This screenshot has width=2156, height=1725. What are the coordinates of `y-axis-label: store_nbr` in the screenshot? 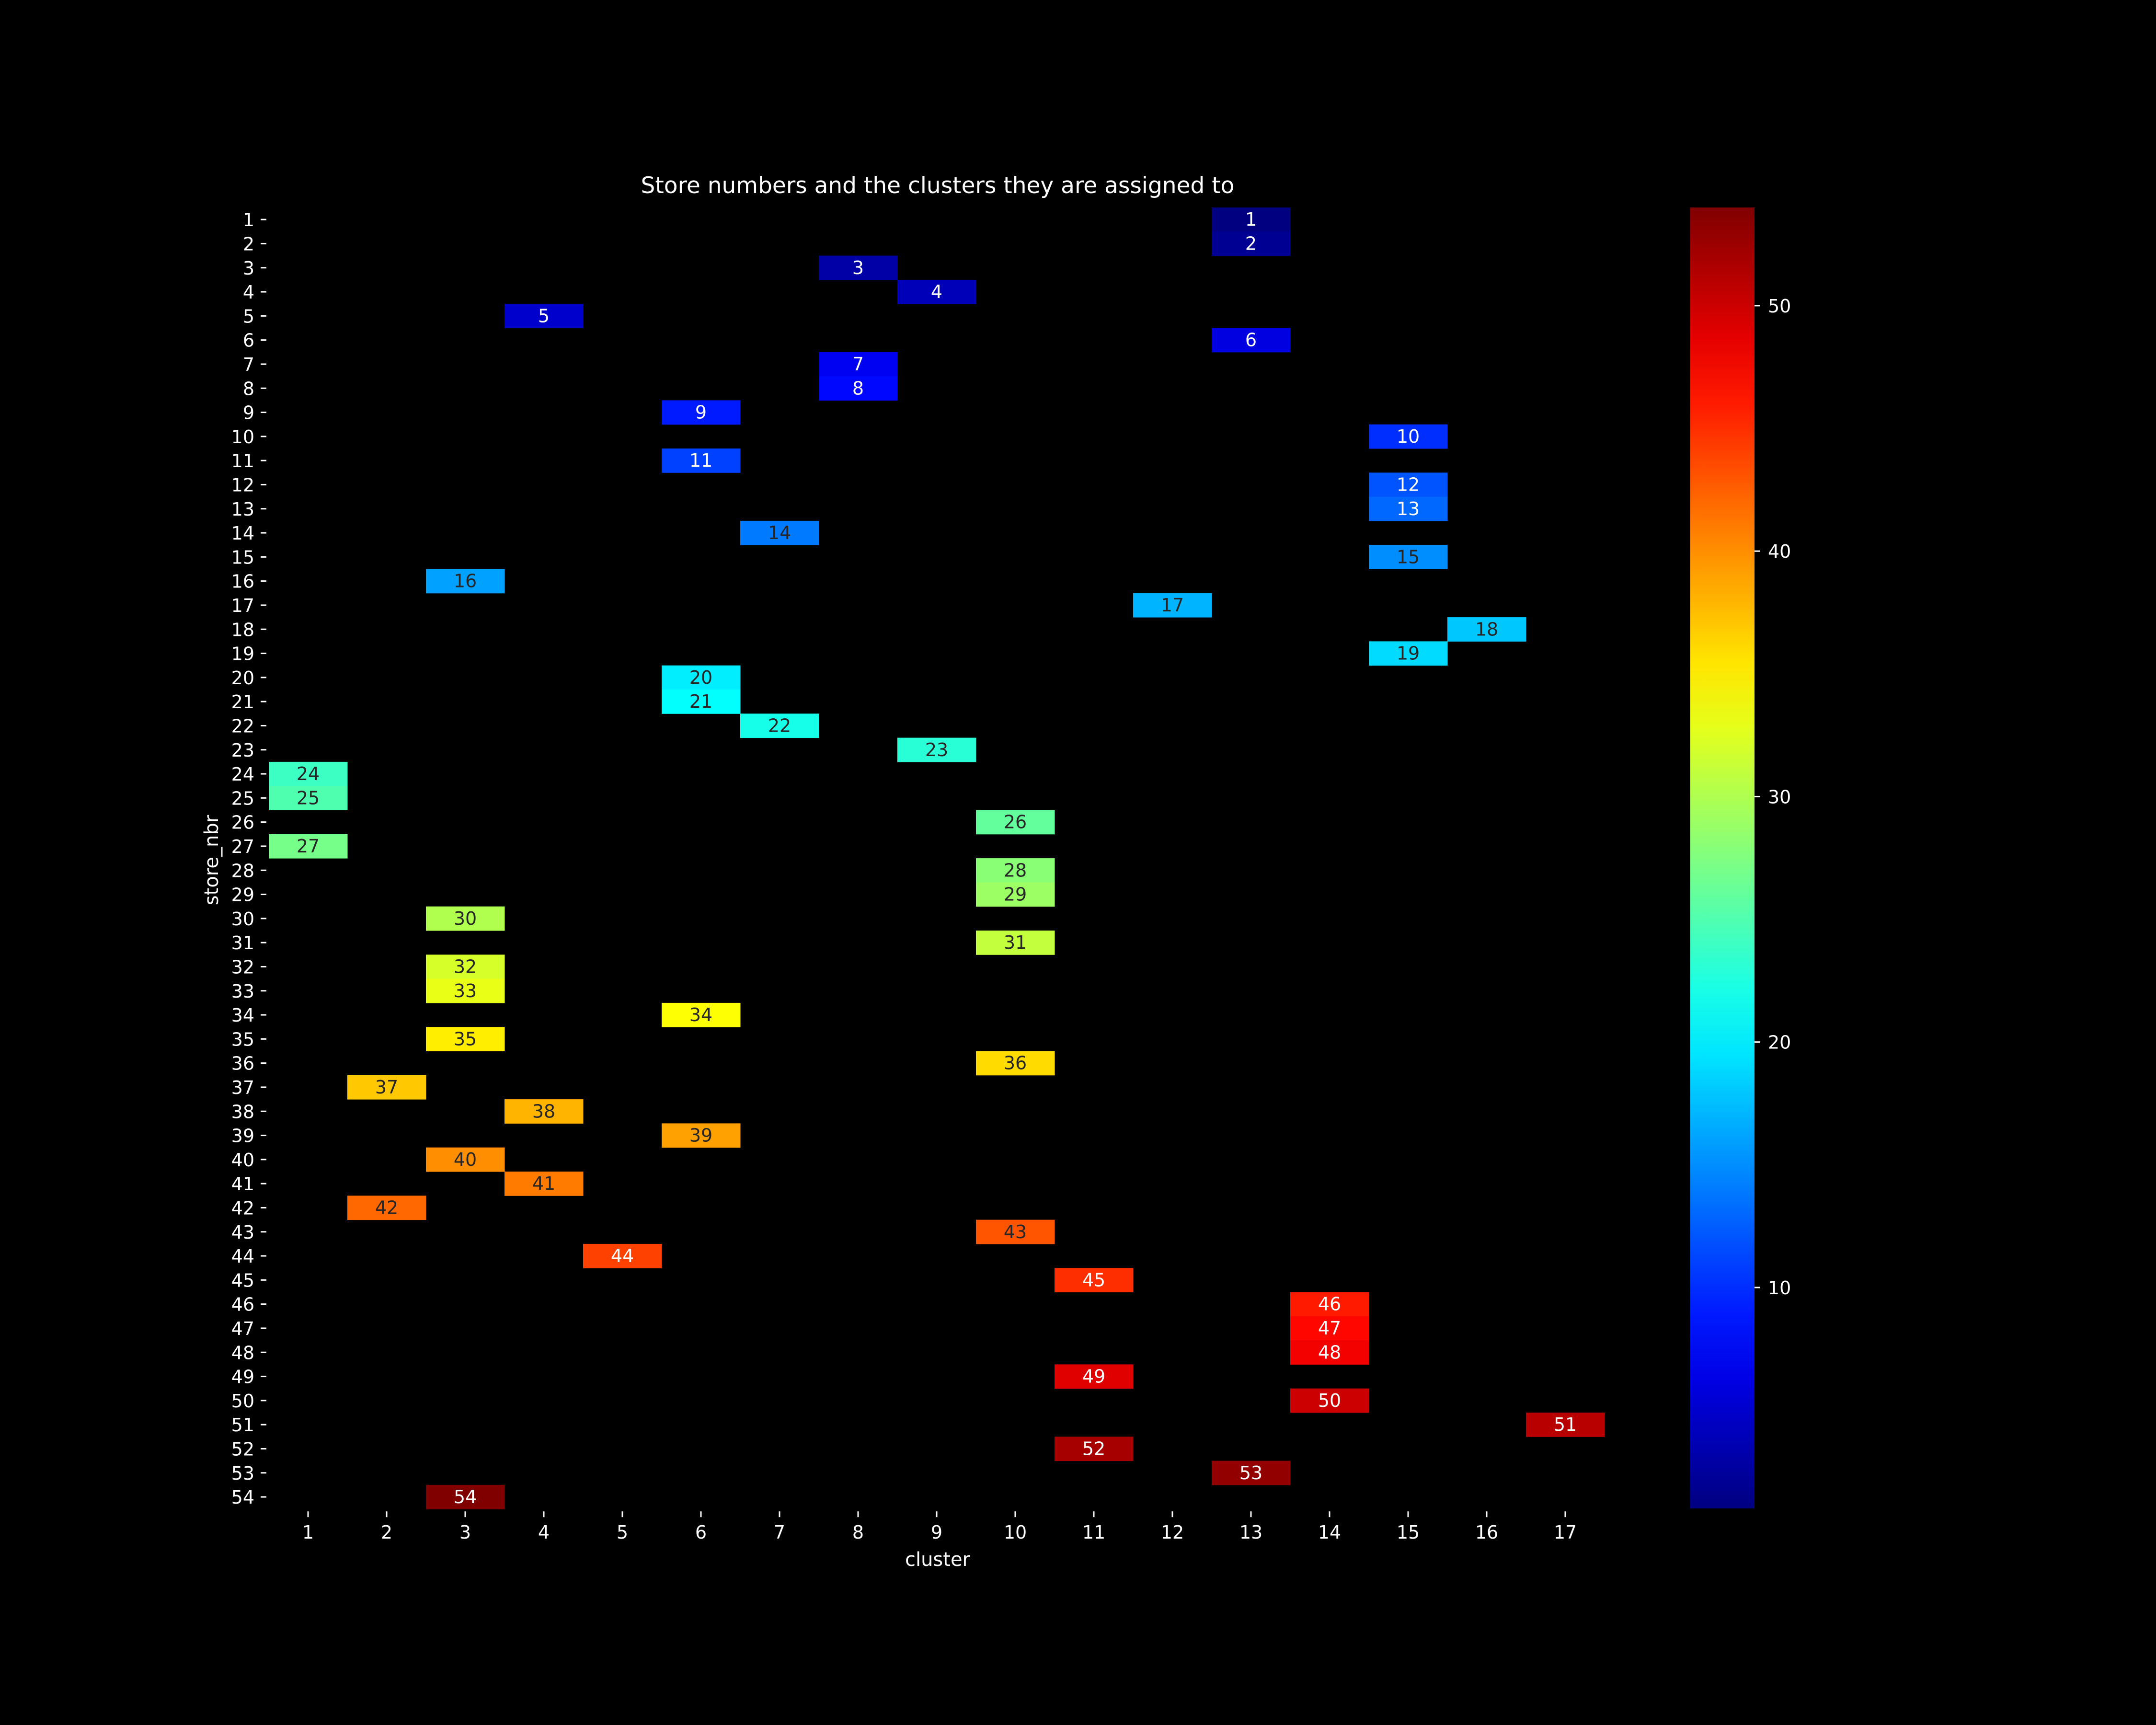 It's located at (212, 860).